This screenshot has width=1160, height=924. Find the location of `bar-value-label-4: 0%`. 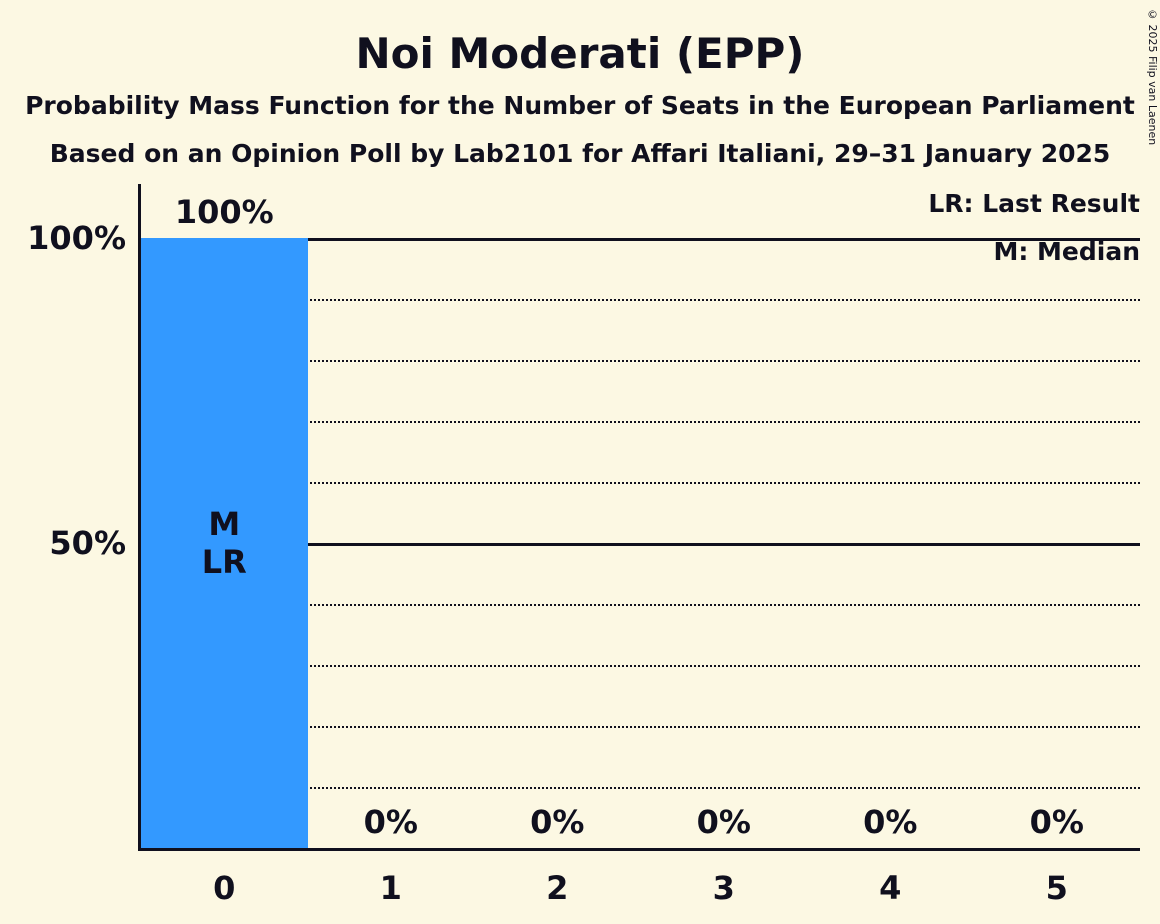

bar-value-label-4: 0% is located at coordinates (890, 822).